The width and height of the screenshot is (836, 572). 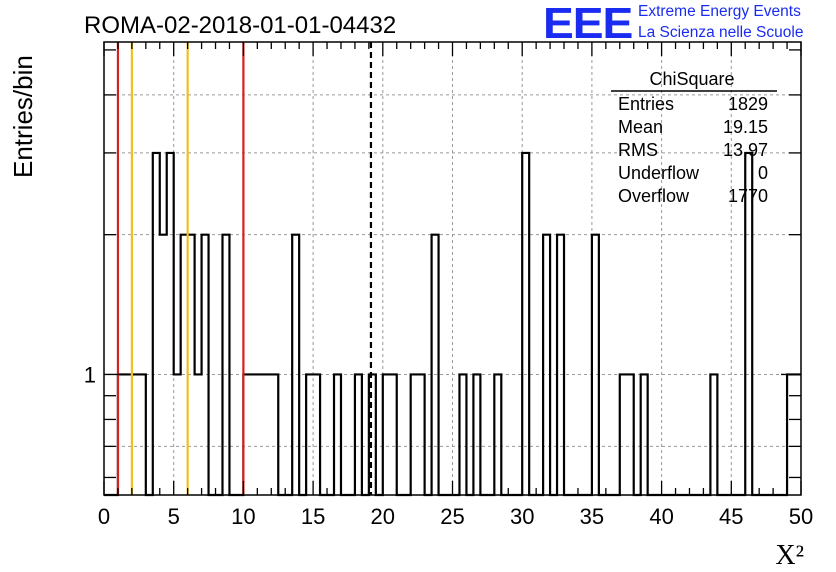 I want to click on stats-label: RMS, so click(x=638, y=150).